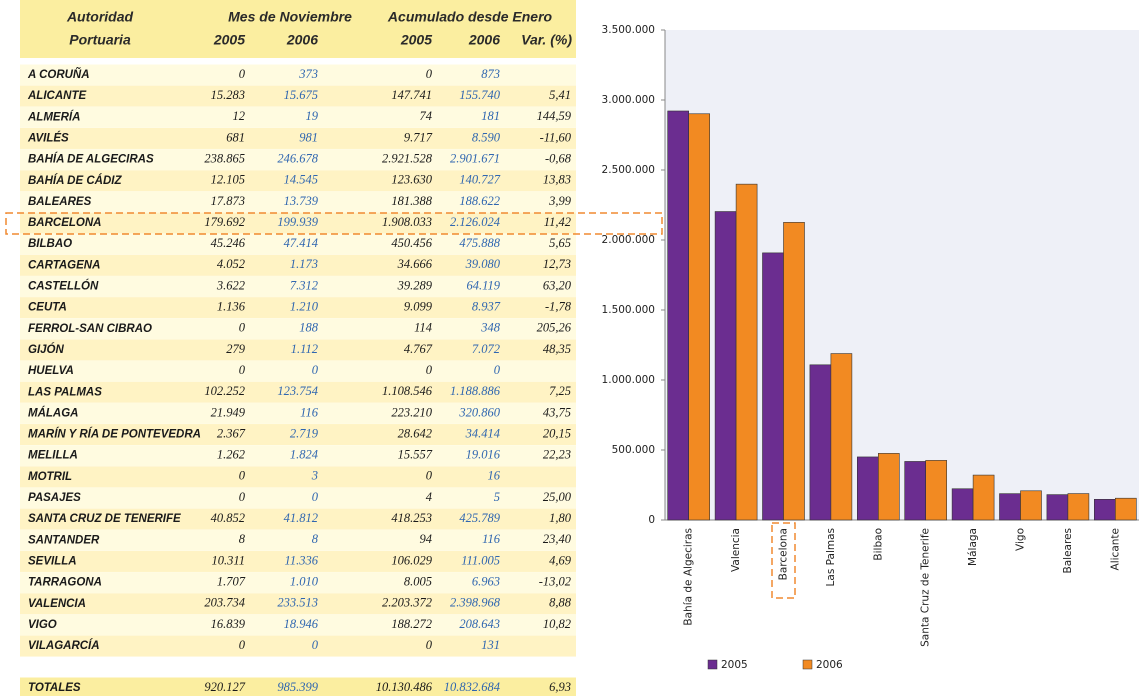  What do you see at coordinates (557, 180) in the screenshot?
I see `cell: 13,83` at bounding box center [557, 180].